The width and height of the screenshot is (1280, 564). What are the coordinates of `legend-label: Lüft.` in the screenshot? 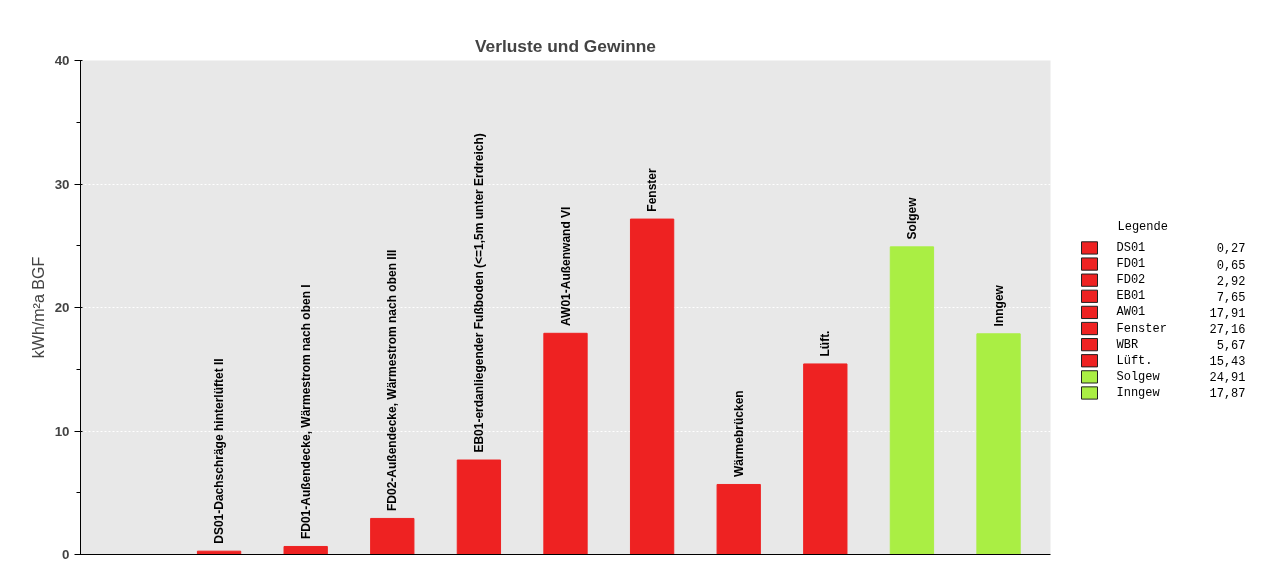 It's located at (1134, 360).